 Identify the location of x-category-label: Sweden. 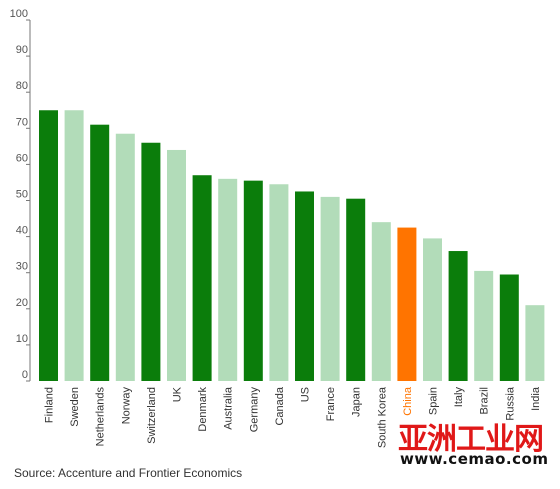
(75, 407).